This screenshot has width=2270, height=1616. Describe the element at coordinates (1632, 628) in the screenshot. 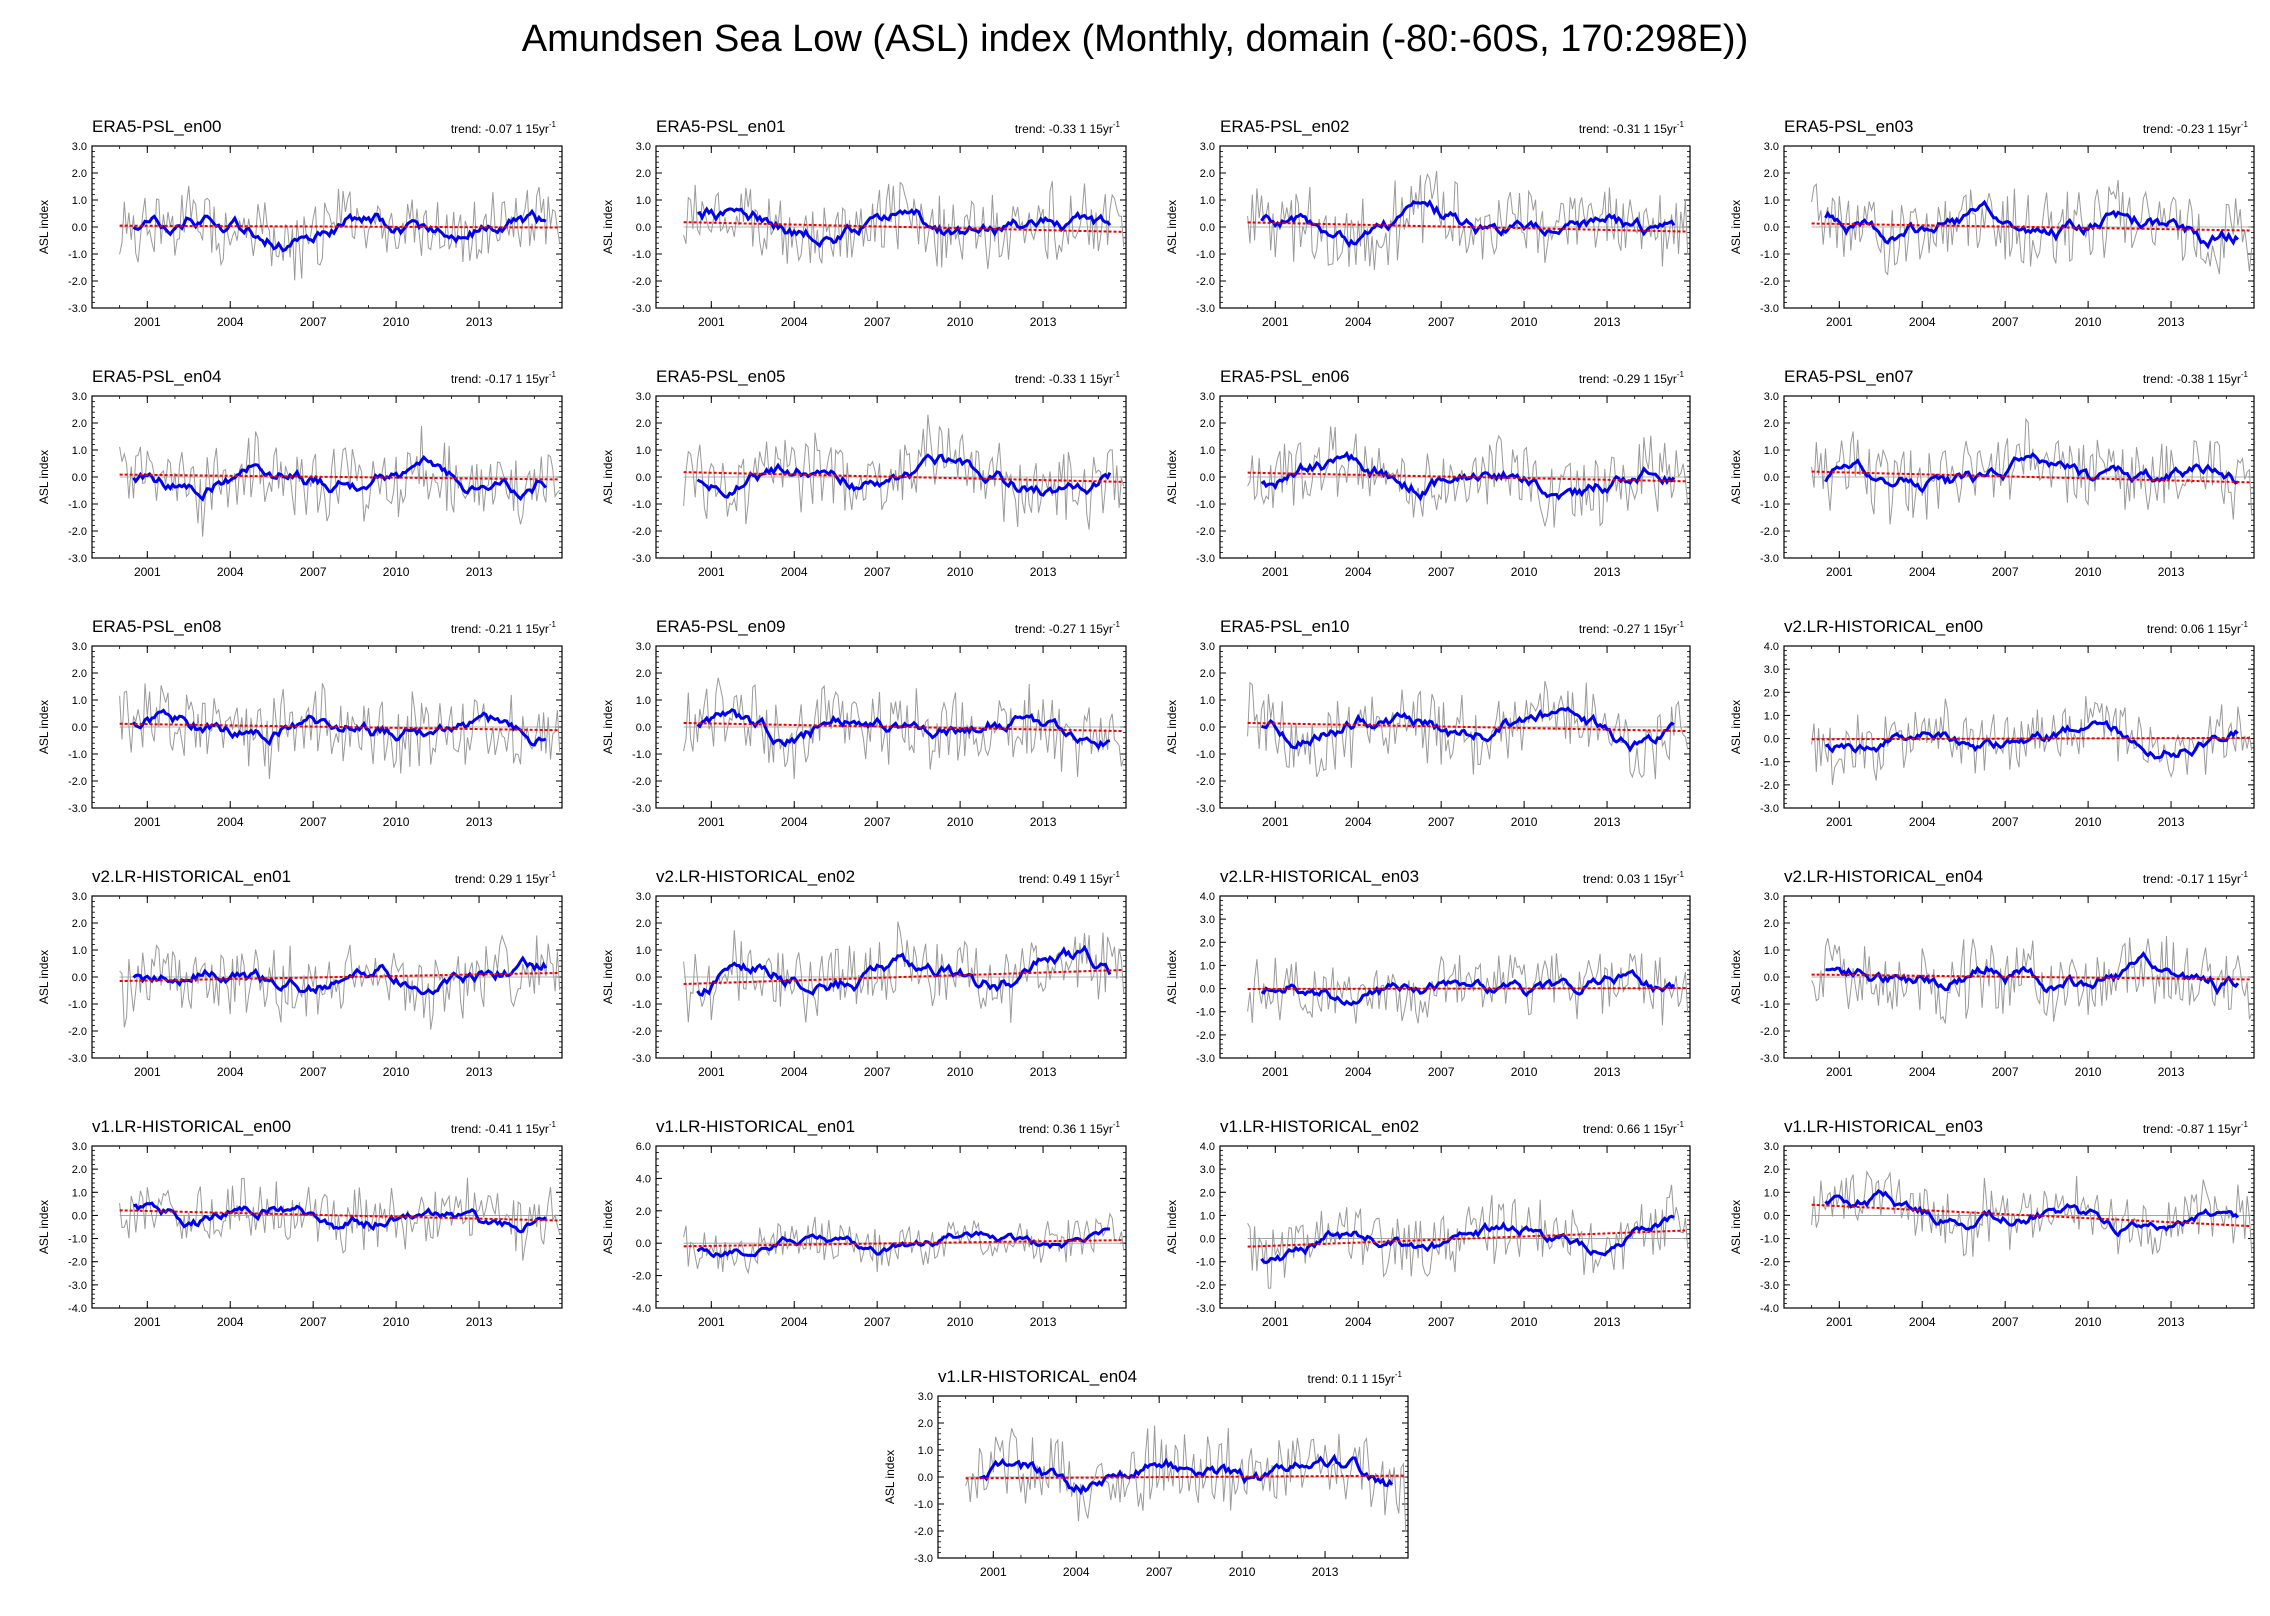

I see `trend-label: trend: -0.27 1 15yr-1` at that location.